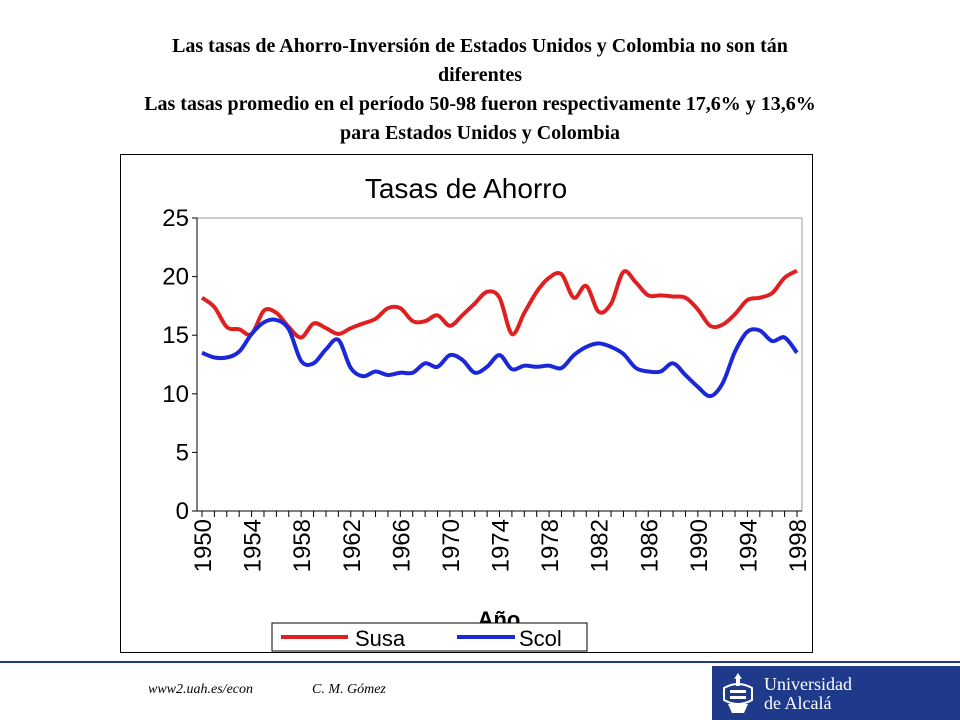  What do you see at coordinates (699, 545) in the screenshot?
I see `x-tick-label: 1990` at bounding box center [699, 545].